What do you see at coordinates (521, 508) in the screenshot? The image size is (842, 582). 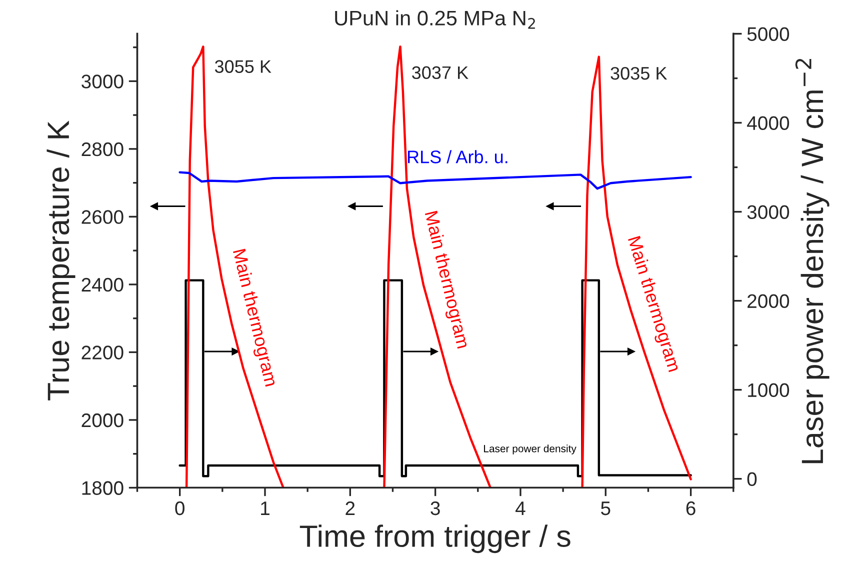 I see `x-tick-label: 4` at bounding box center [521, 508].